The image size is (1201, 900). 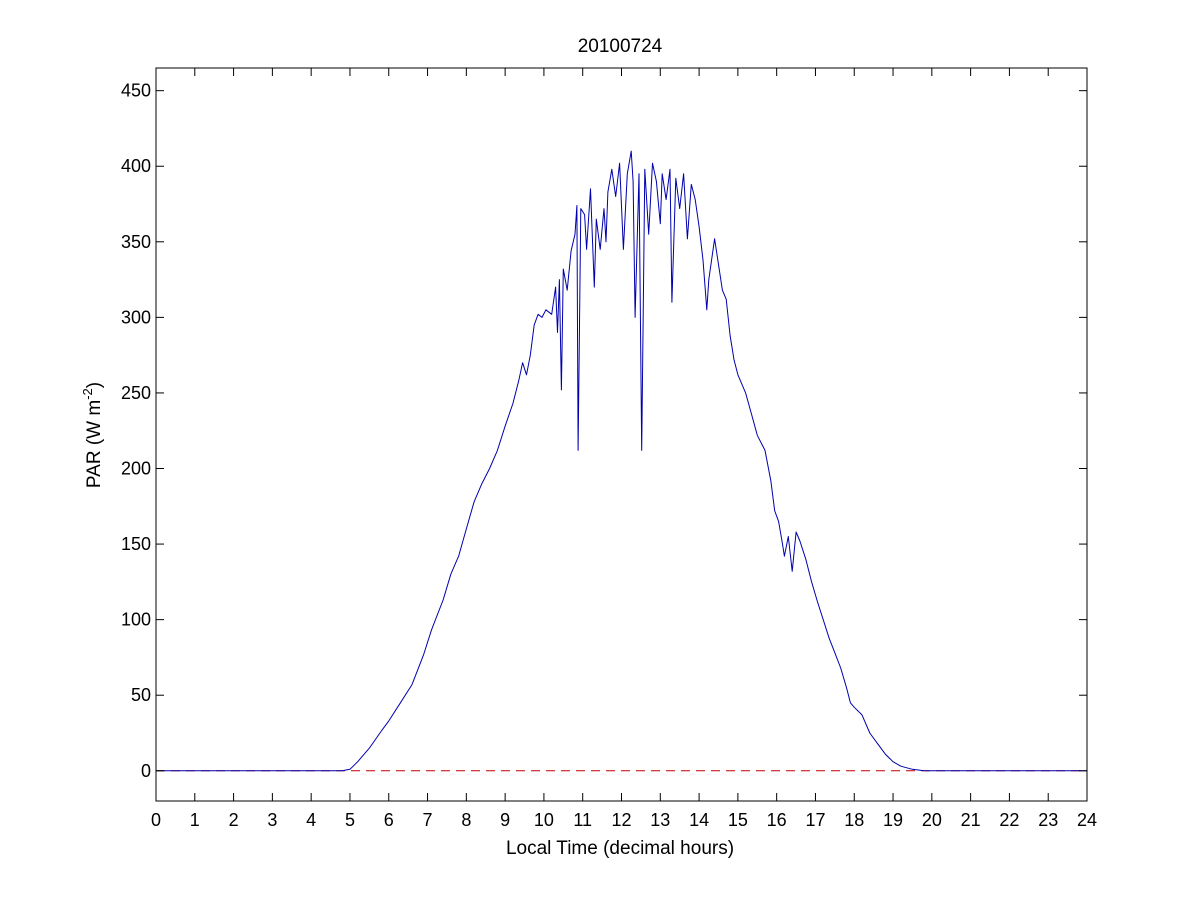 I want to click on x-tick-label-20: 20, so click(x=932, y=820).